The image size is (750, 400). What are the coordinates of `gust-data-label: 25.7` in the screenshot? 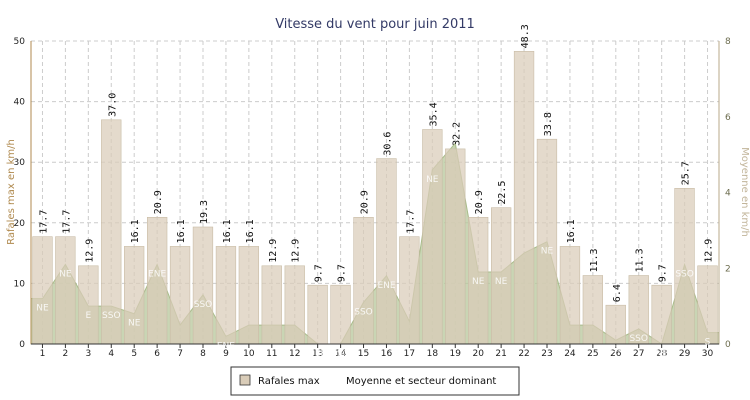 It's located at (686, 173).